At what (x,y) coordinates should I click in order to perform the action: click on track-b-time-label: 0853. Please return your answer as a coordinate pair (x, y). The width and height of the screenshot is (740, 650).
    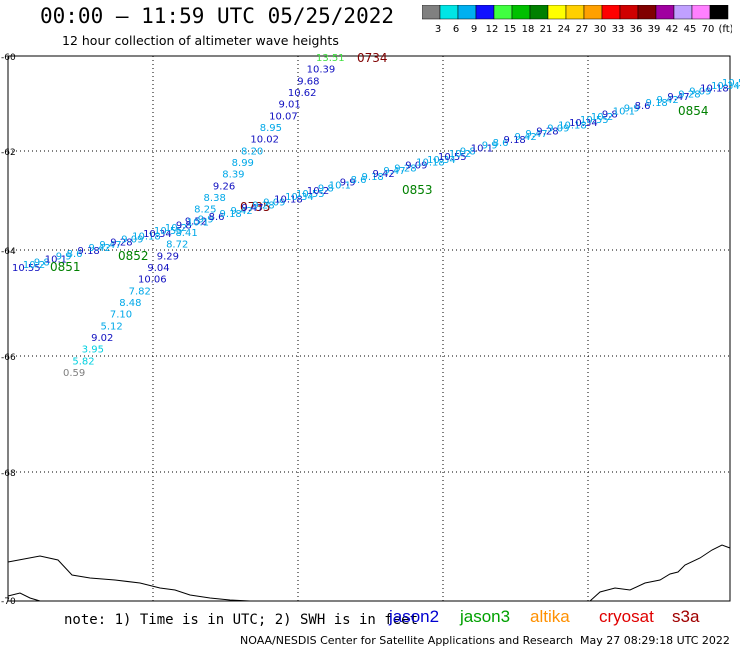
    Looking at the image, I should click on (417, 190).